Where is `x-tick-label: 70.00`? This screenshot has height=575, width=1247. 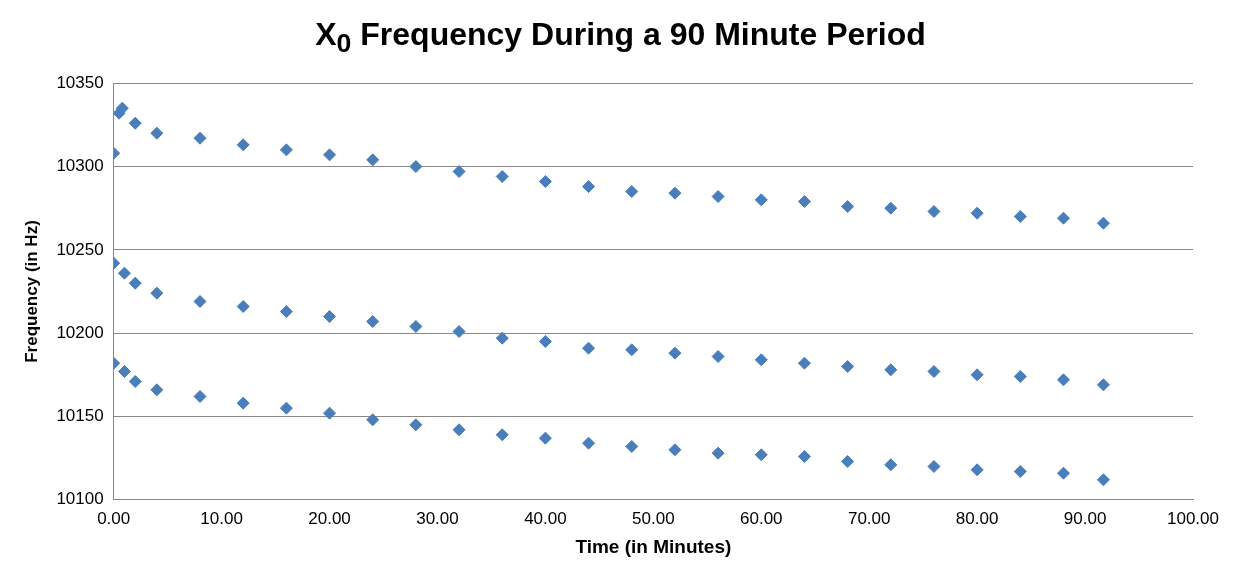
x-tick-label: 70.00 is located at coordinates (869, 519).